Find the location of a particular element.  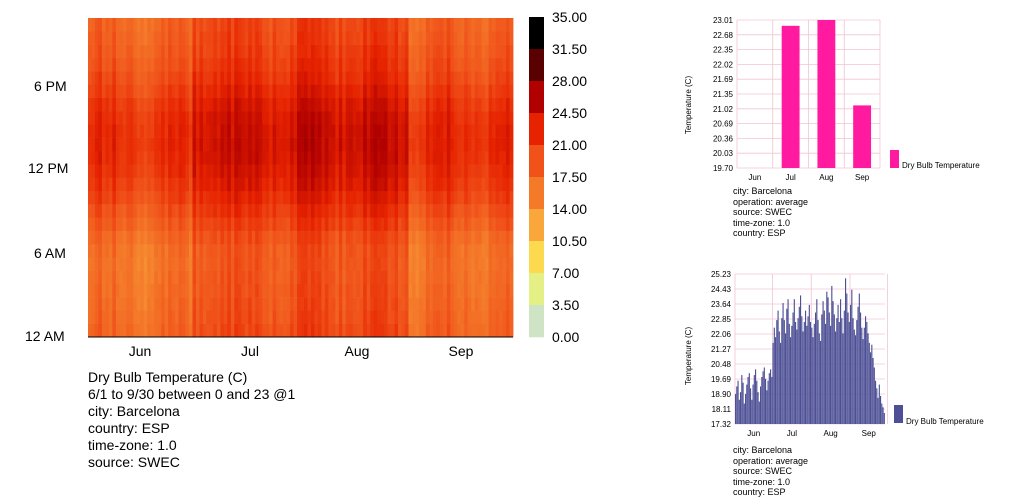

color-scale-segment is located at coordinates (536, 289).